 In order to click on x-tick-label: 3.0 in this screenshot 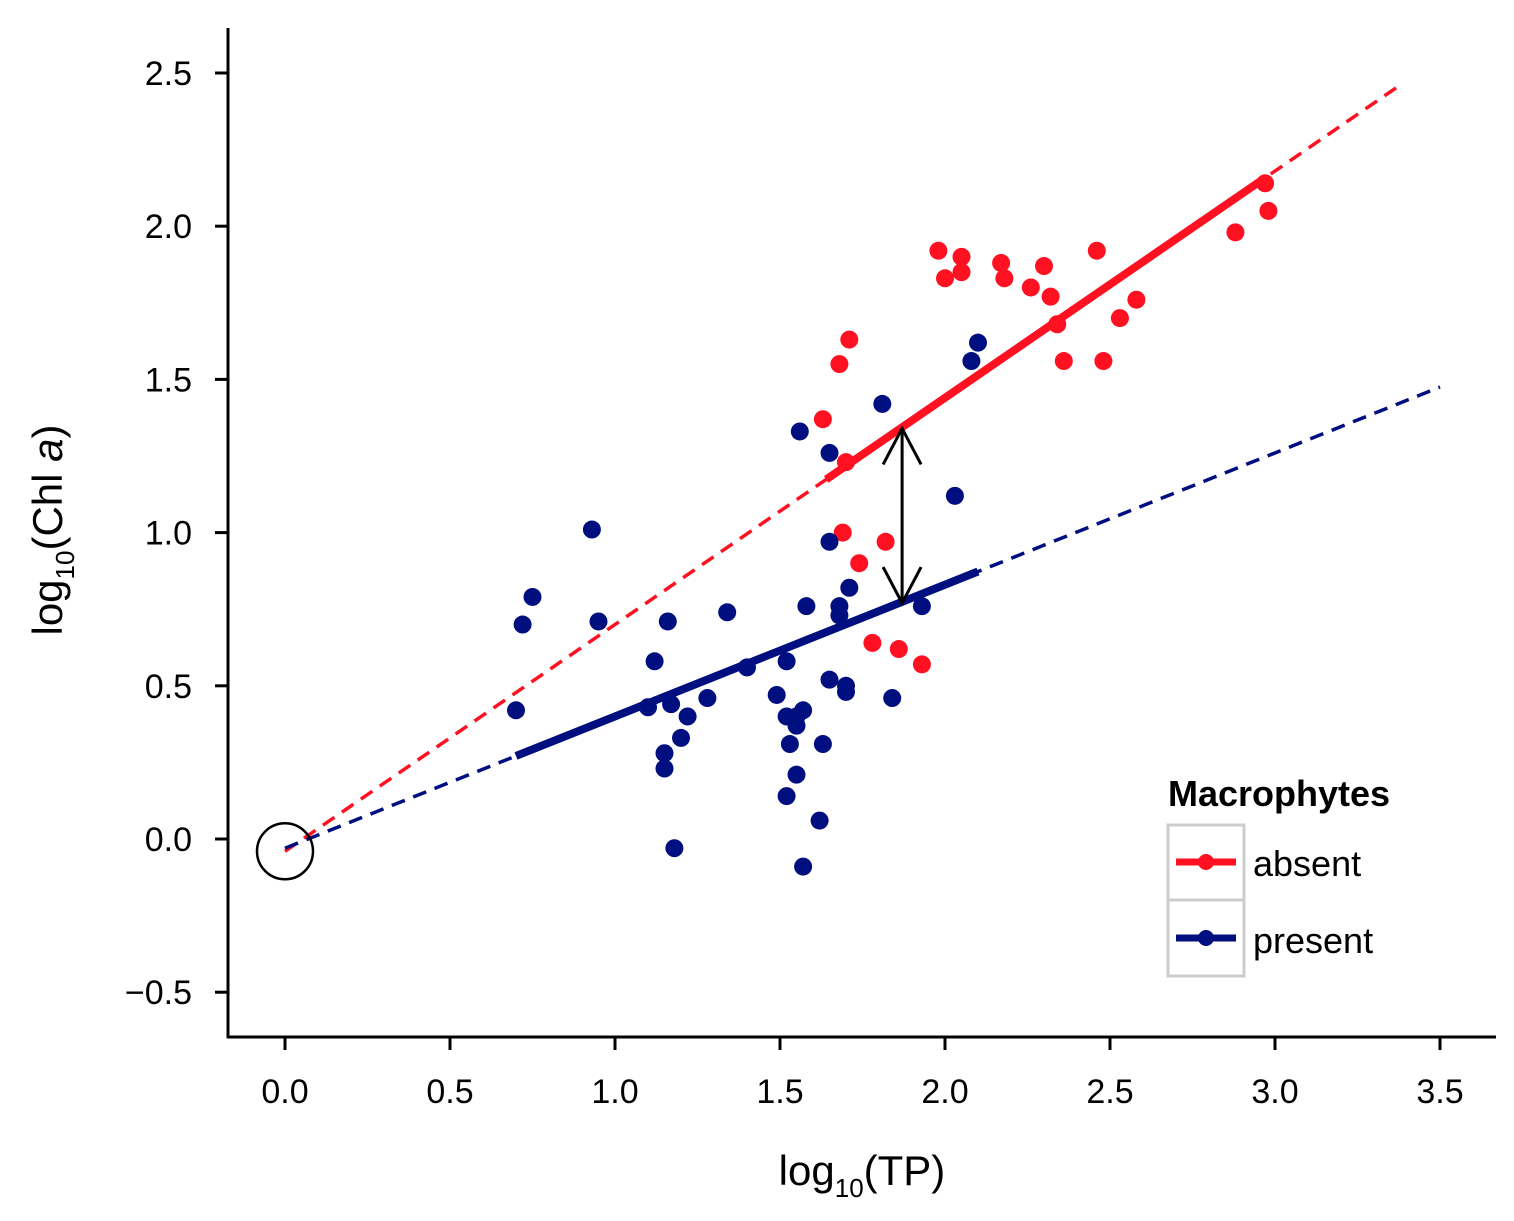, I will do `click(1274, 1092)`.